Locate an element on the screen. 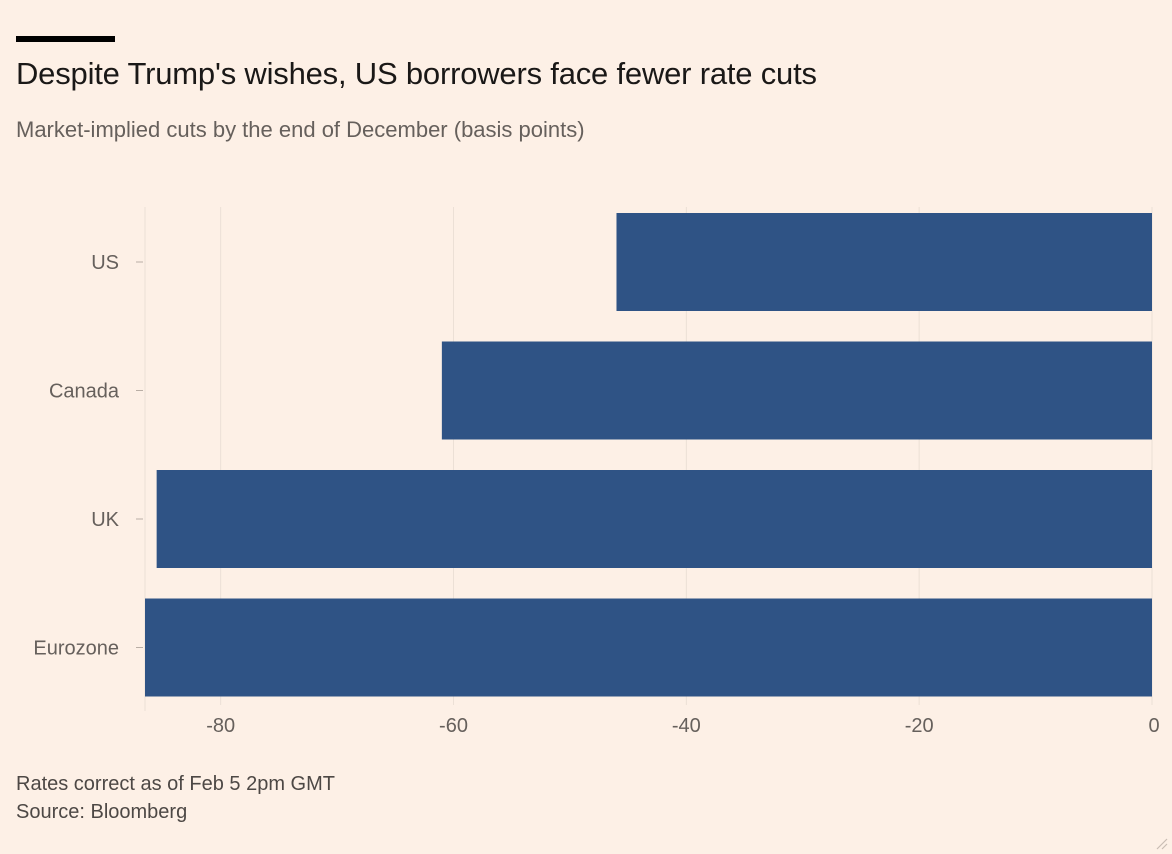 Image resolution: width=1172 pixels, height=854 pixels. header-accent-rule is located at coordinates (65, 39).